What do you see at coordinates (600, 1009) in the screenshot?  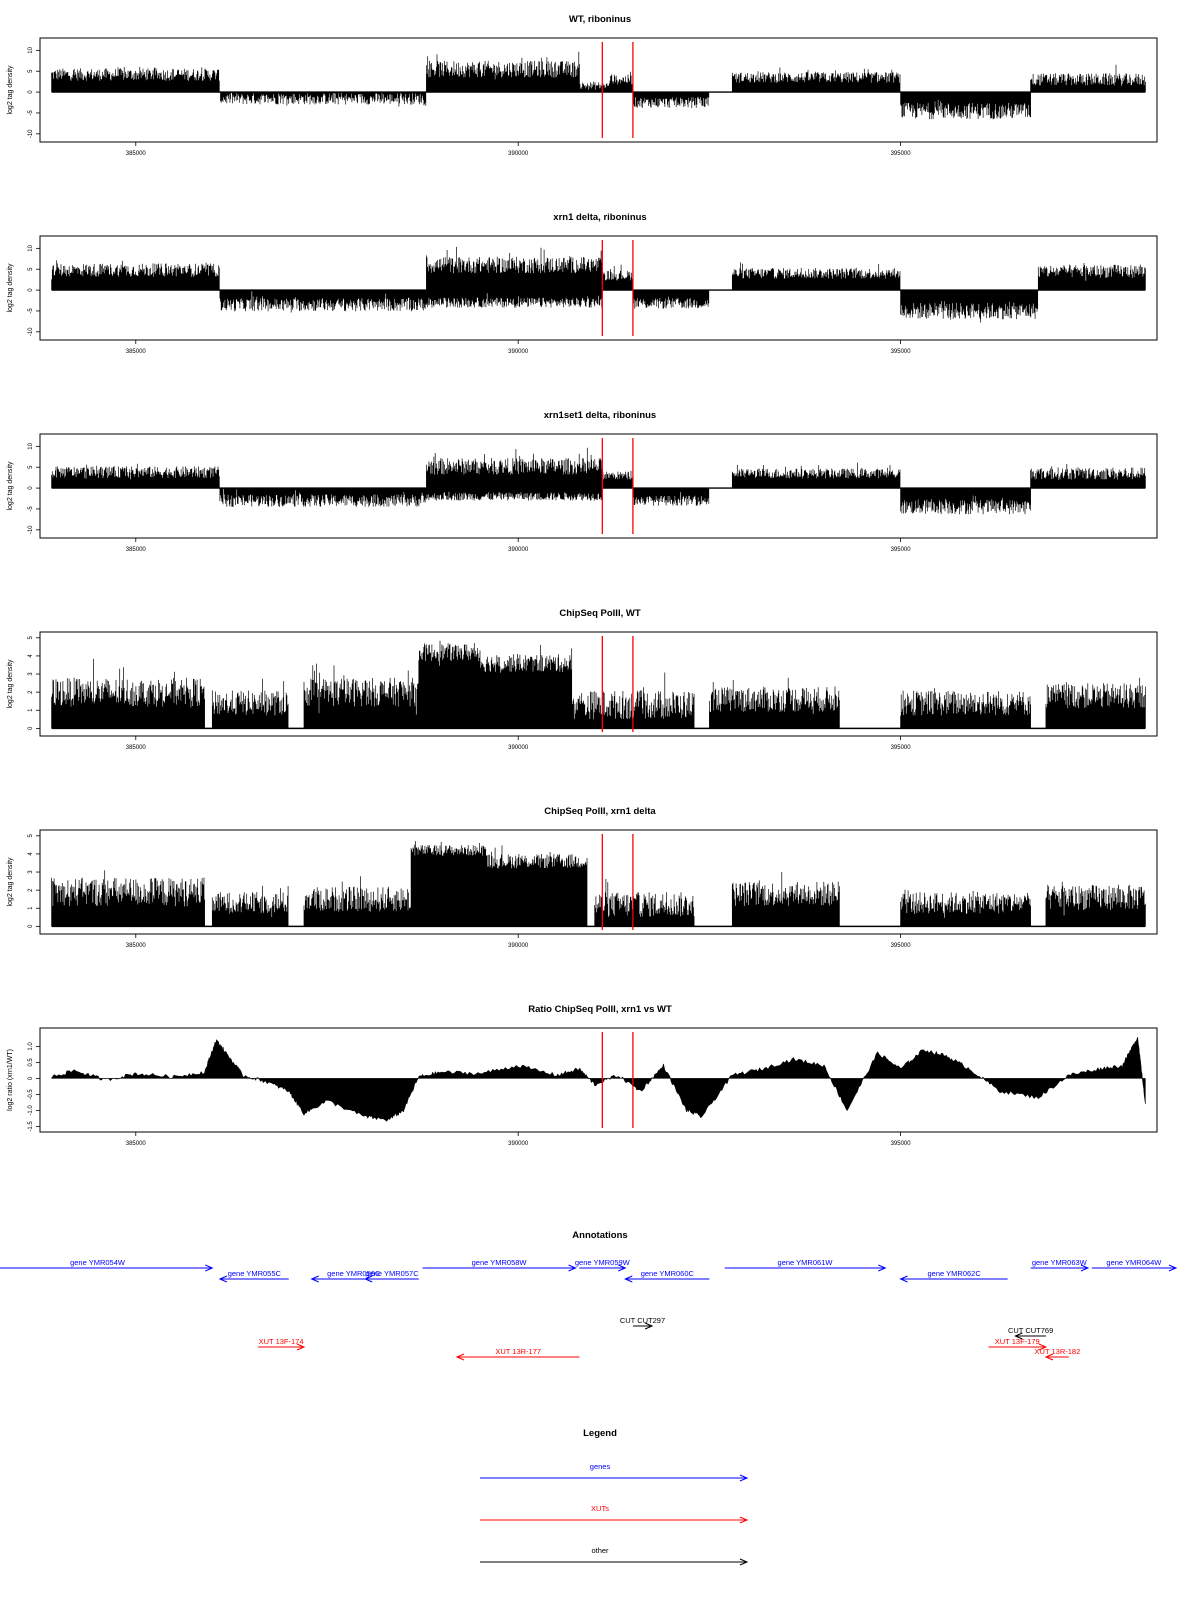 I see `chart-title: Ratio ChipSeq PolII, xrn1 vs WT` at bounding box center [600, 1009].